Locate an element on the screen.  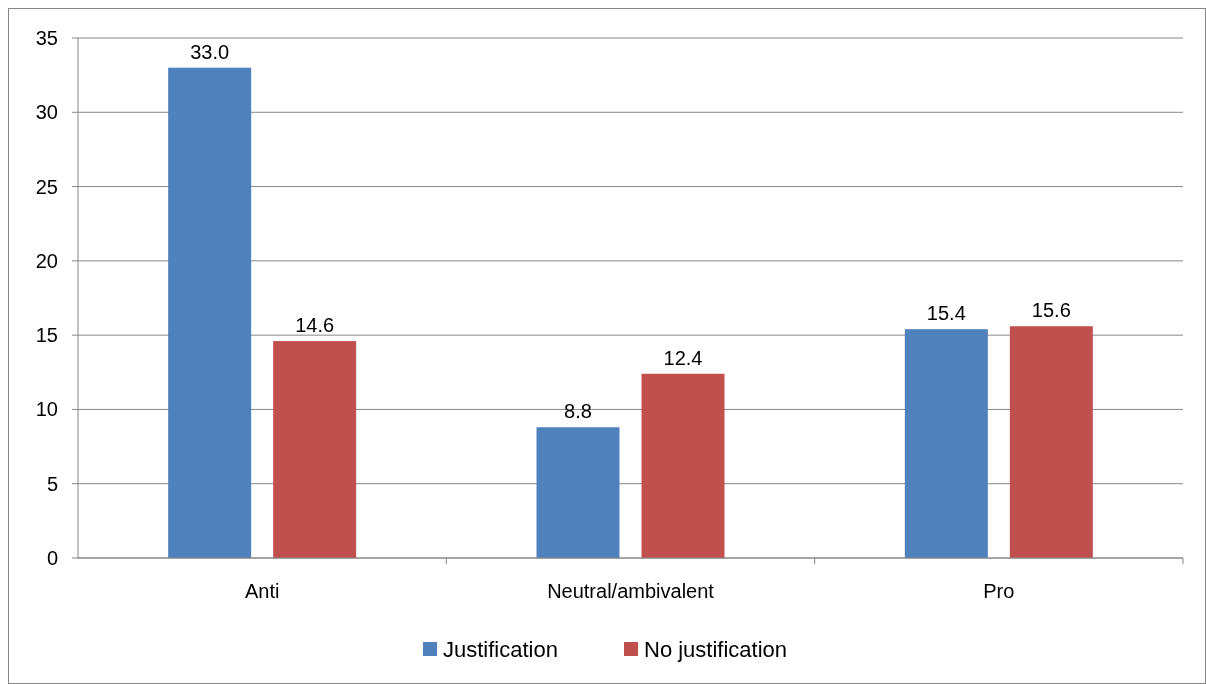
y-tick-label: 30 is located at coordinates (46, 112).